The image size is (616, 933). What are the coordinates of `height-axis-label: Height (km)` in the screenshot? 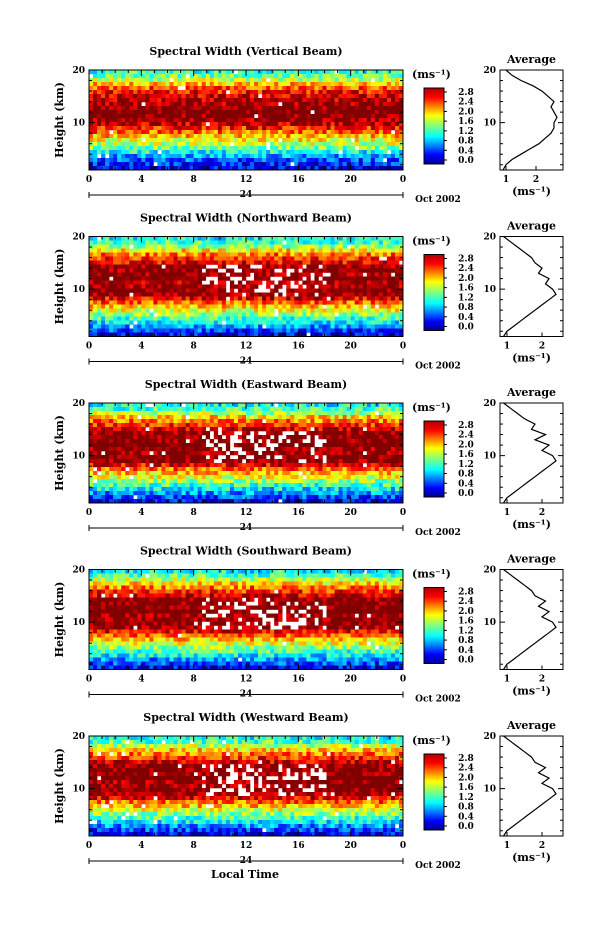 It's located at (59, 287).